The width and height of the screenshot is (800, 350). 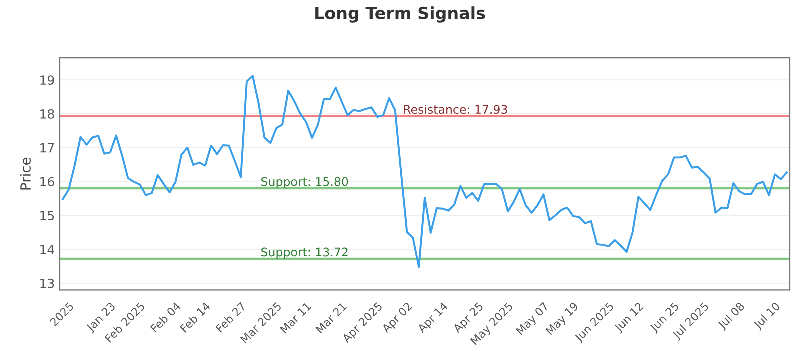 I want to click on chart-title: Long Term Signals, so click(x=401, y=14).